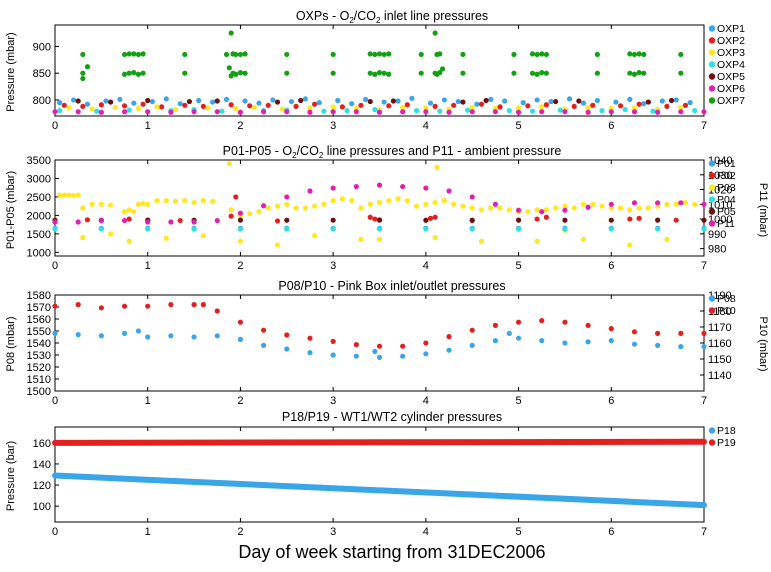  I want to click on y-tick-label: 140, so click(42, 465).